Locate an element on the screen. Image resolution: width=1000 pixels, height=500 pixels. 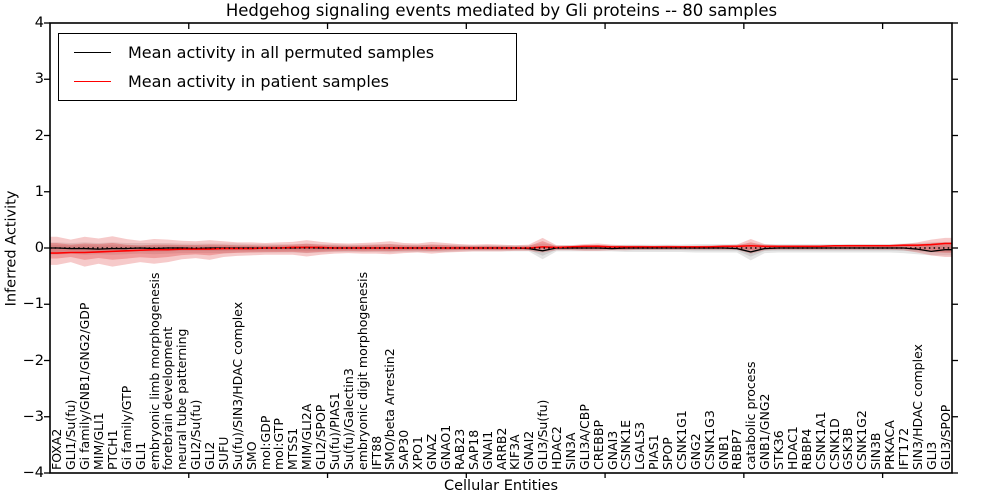
x-tick-label: SIN3/HDAC complex is located at coordinates (917, 407).